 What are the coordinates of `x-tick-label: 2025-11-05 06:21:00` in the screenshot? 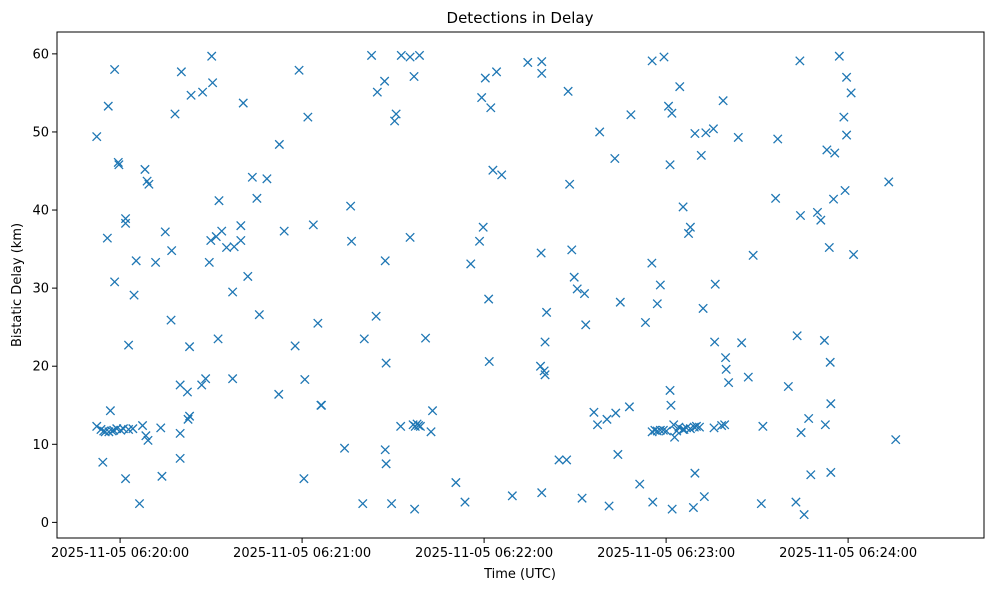 It's located at (302, 553).